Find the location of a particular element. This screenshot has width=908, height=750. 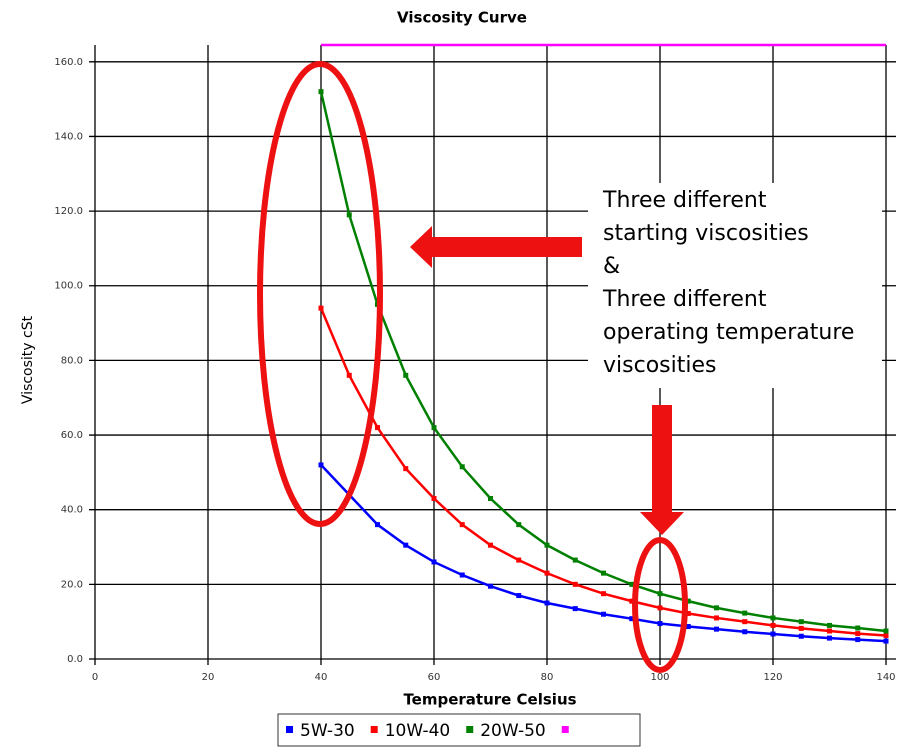

y-tick-label: 60.0 is located at coordinates (72, 435).